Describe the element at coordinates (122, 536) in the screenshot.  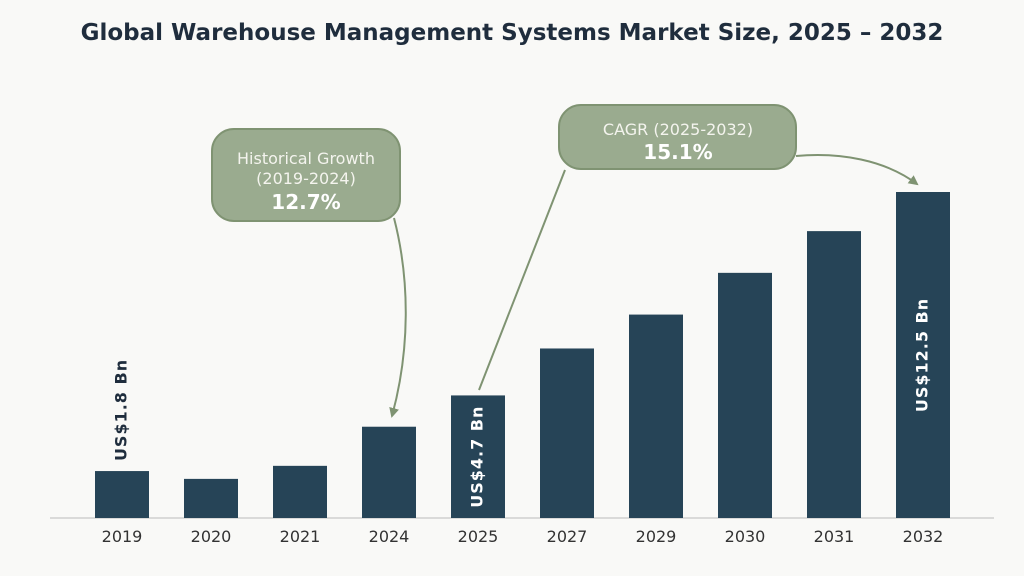
I see `x-tick-label: 2019` at that location.